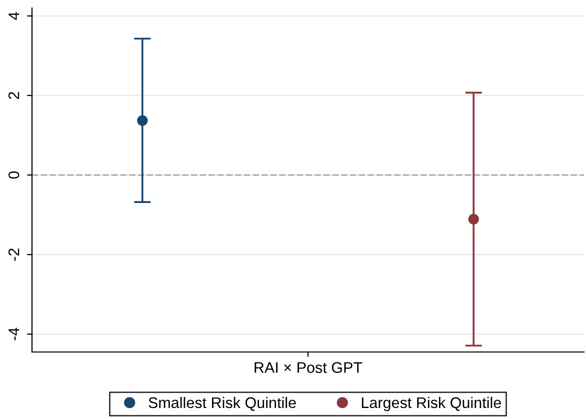 The width and height of the screenshot is (586, 419). I want to click on legend-label: Smallest Risk Quintile, so click(222, 403).